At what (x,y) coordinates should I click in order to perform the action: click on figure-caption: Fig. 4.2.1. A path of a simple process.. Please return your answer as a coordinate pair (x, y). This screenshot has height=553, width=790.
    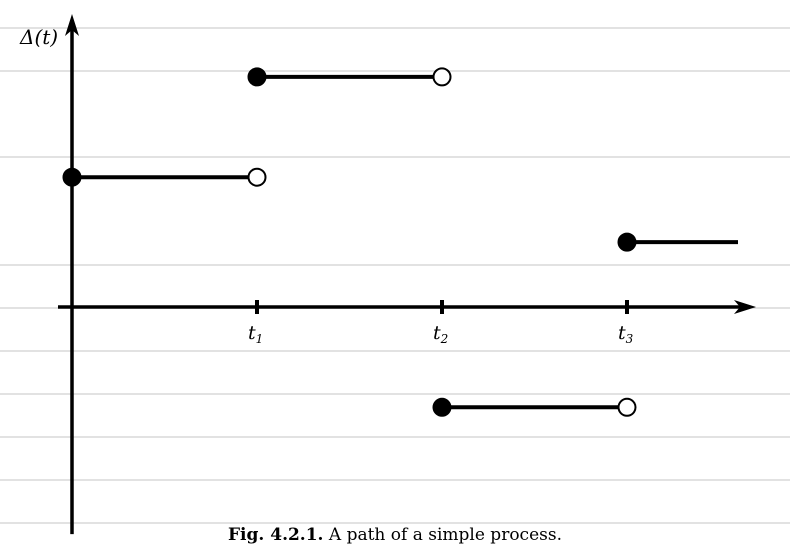
    Looking at the image, I should click on (395, 535).